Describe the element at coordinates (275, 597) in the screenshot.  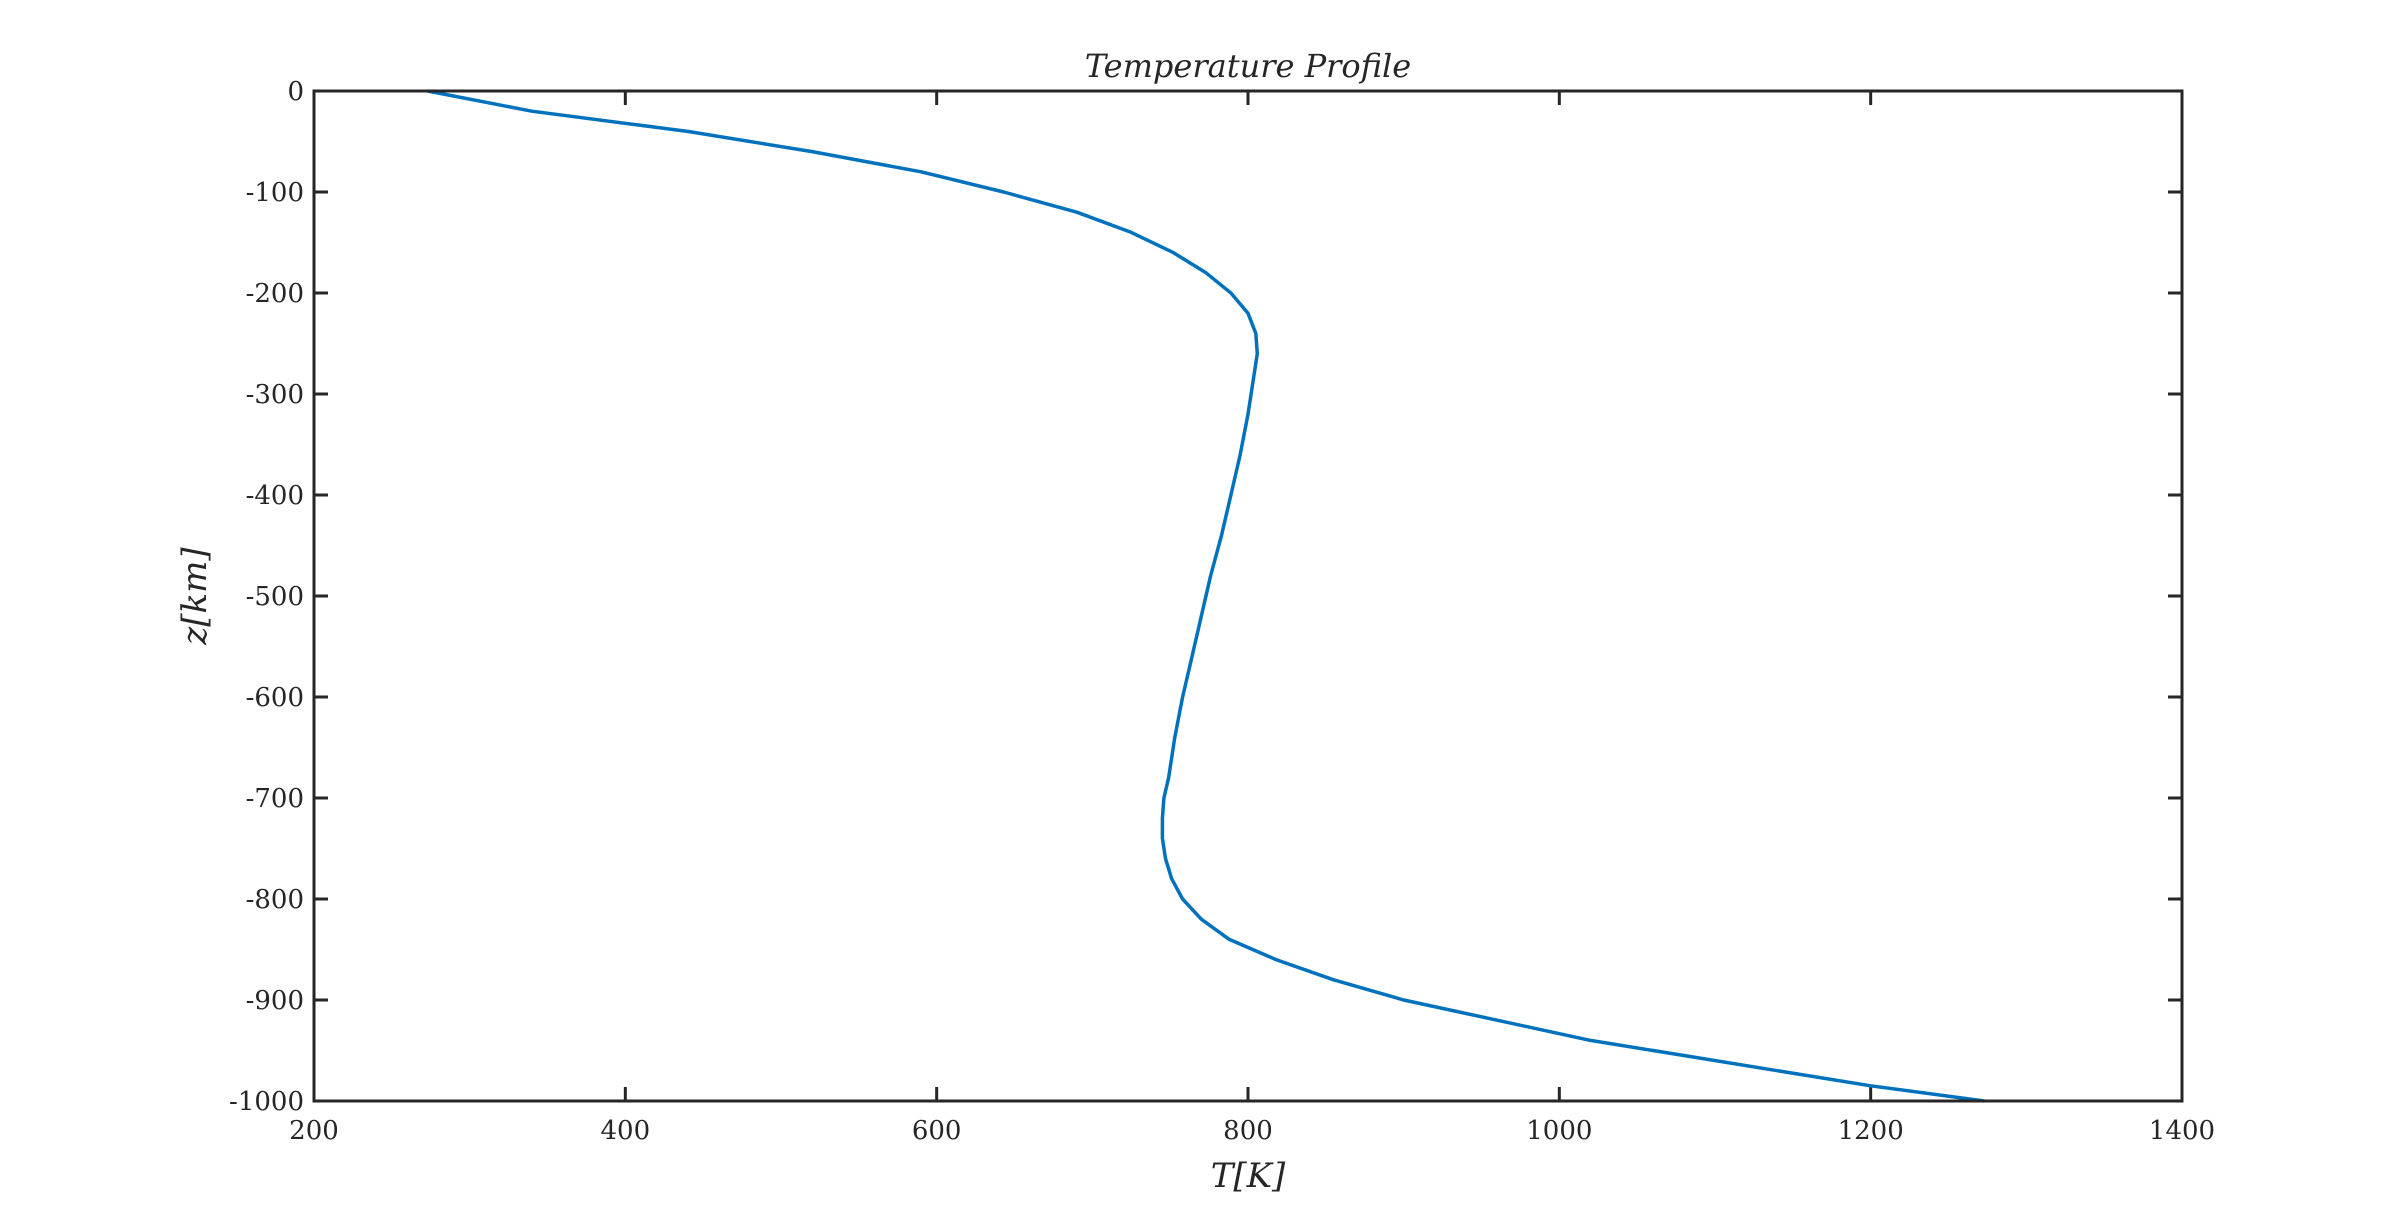
I see `y-tick-label: -500` at that location.